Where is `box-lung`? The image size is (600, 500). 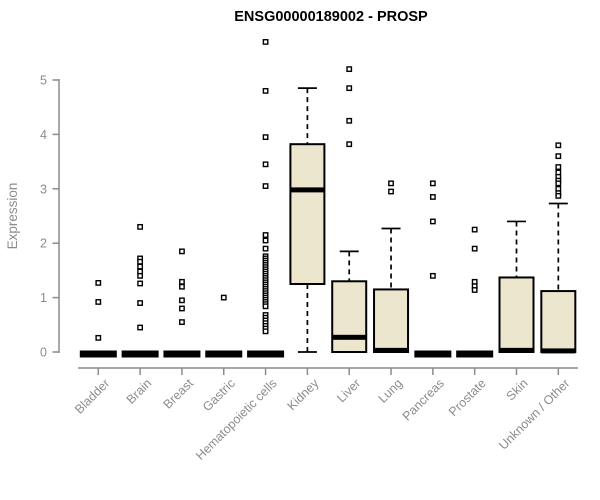
box-lung is located at coordinates (391, 290).